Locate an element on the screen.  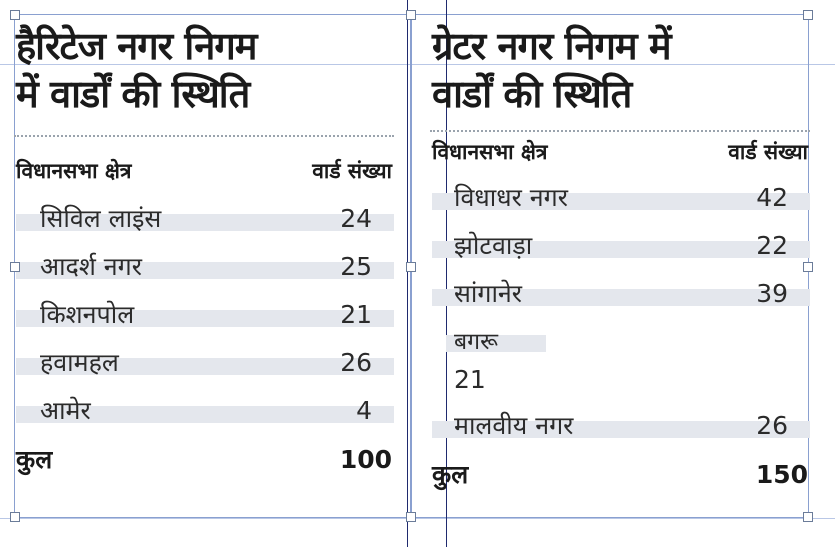
row-area-name: सांगानेर is located at coordinates (488, 293).